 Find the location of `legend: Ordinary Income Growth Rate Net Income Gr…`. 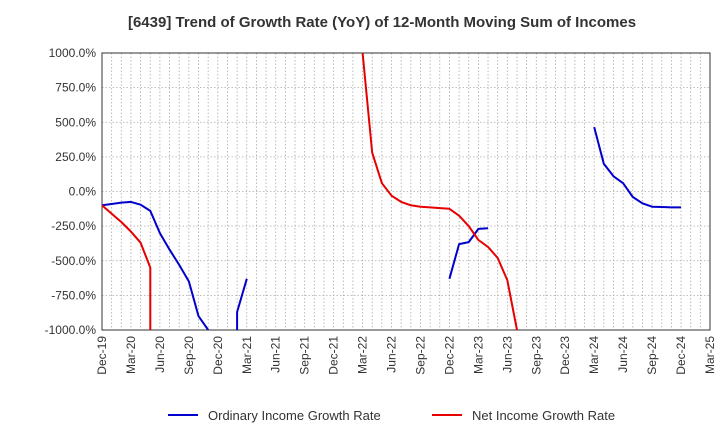

legend: Ordinary Income Growth Rate Net Income Gr… is located at coordinates (391, 415).